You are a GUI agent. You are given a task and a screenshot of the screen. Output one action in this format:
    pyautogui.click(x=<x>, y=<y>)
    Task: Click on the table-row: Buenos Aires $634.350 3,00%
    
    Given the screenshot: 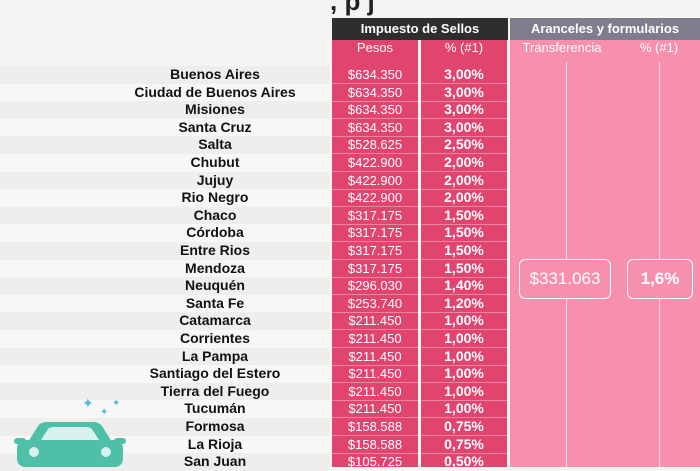 What is the action you would take?
    pyautogui.click(x=350, y=75)
    